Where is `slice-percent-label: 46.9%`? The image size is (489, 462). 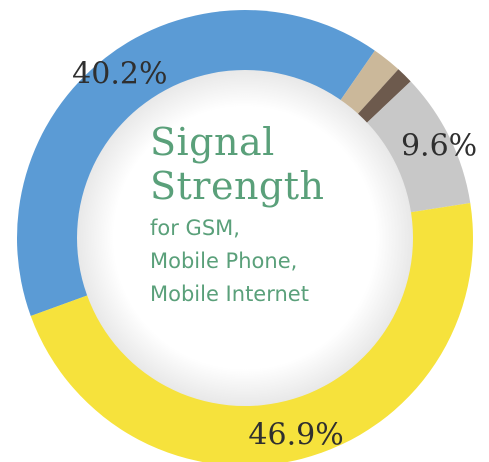 slice-percent-label: 46.9% is located at coordinates (295, 435).